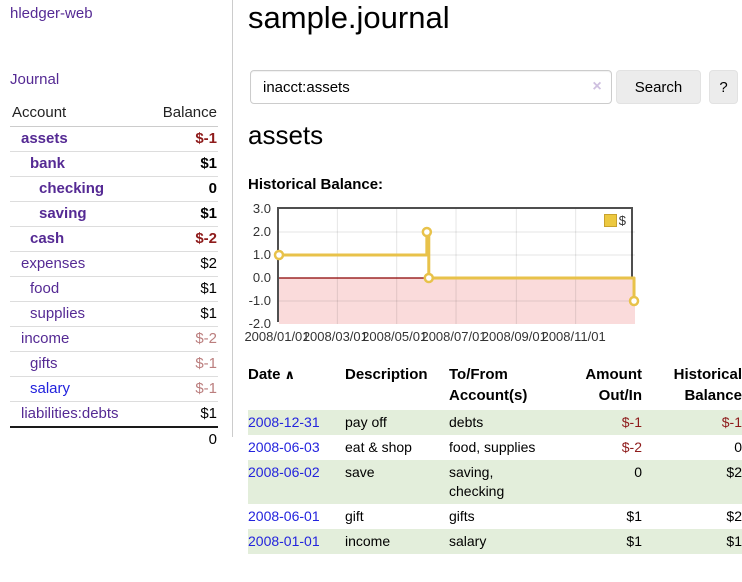 The height and width of the screenshot is (582, 742). What do you see at coordinates (284, 472) in the screenshot?
I see `transaction-date-link: 2008-06-02` at bounding box center [284, 472].